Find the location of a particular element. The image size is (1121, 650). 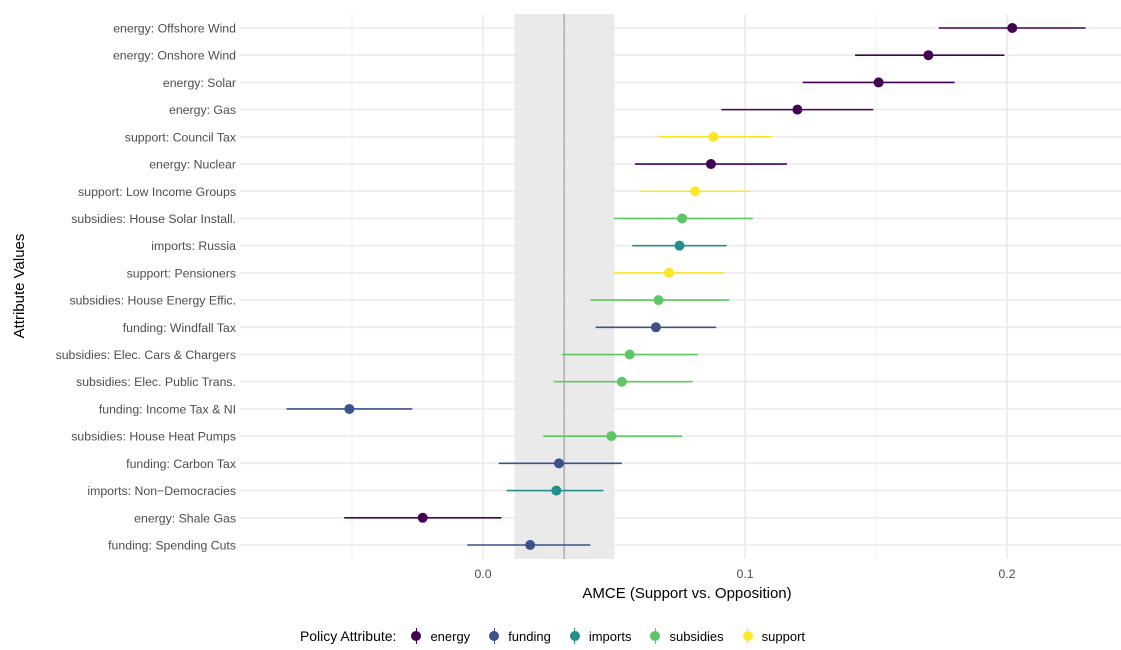

y-tick-label: funding: Spending Cuts is located at coordinates (172, 545).